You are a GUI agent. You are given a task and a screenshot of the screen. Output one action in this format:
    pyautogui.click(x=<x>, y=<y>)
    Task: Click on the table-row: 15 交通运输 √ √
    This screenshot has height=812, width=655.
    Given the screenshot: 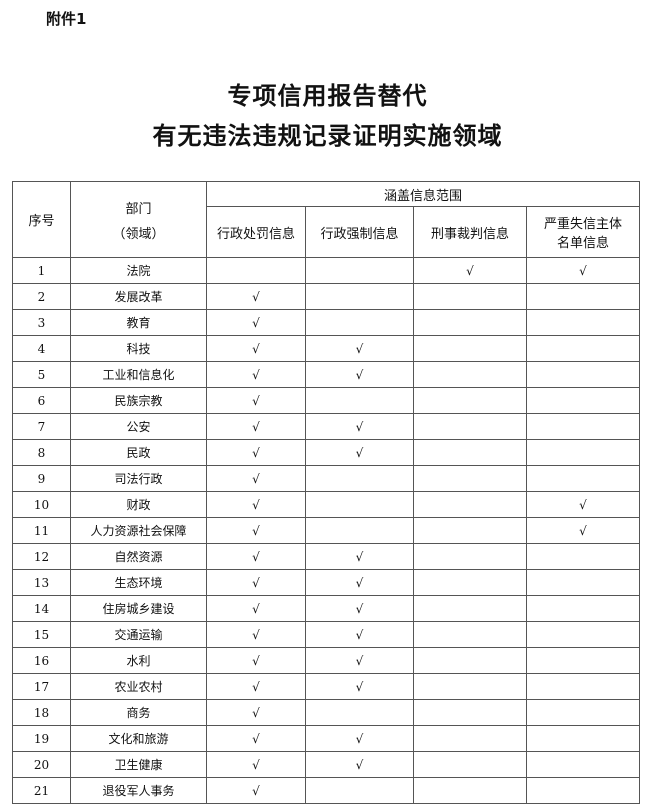 What is the action you would take?
    pyautogui.click(x=326, y=634)
    